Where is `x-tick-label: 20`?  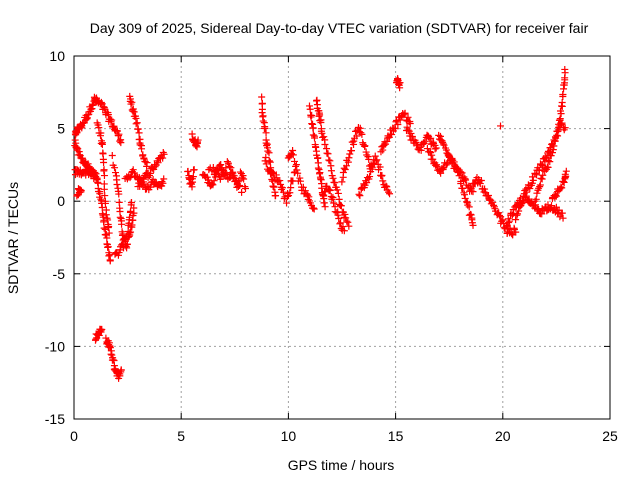 x-tick-label: 20 is located at coordinates (503, 436).